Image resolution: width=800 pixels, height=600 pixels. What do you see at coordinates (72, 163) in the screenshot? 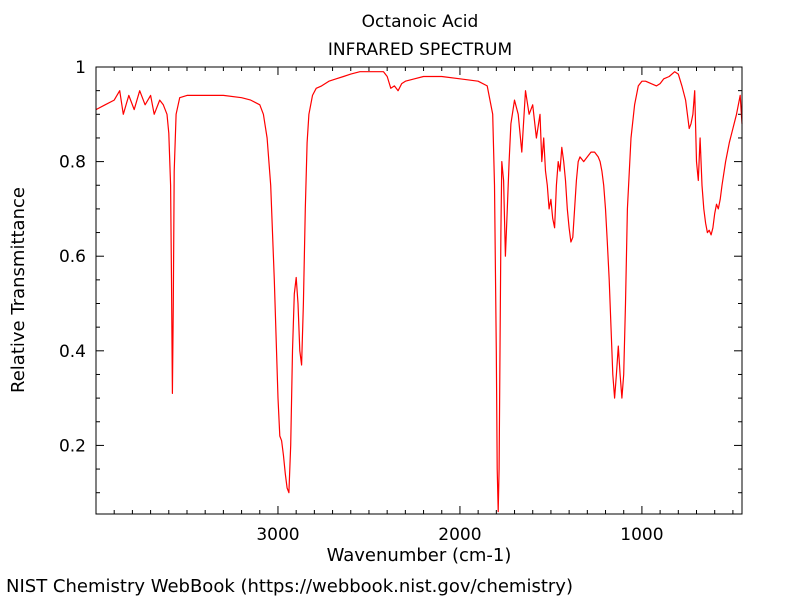
I see `y-tick-label: 0.8` at bounding box center [72, 163].